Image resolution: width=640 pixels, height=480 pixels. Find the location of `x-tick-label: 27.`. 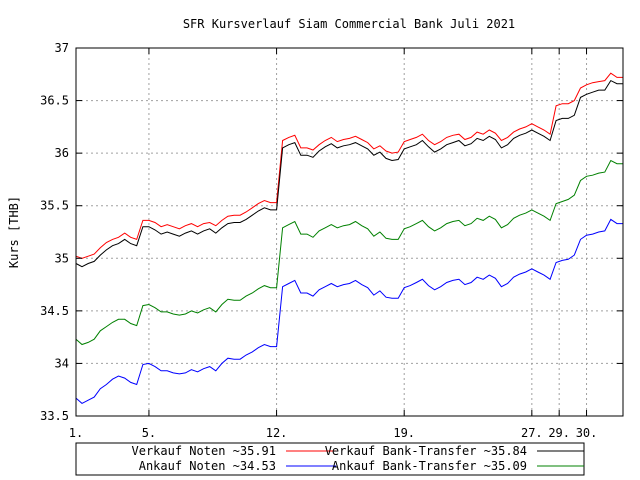

x-tick-label: 27. is located at coordinates (532, 433).